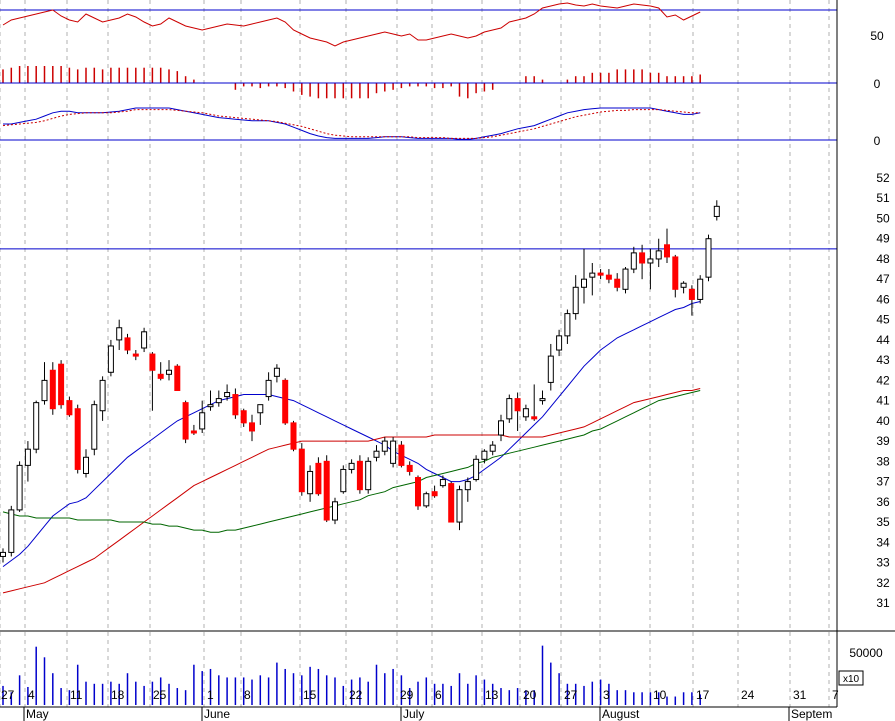 The image size is (895, 721). Describe the element at coordinates (703, 695) in the screenshot. I see `date-tick-label: 17` at that location.